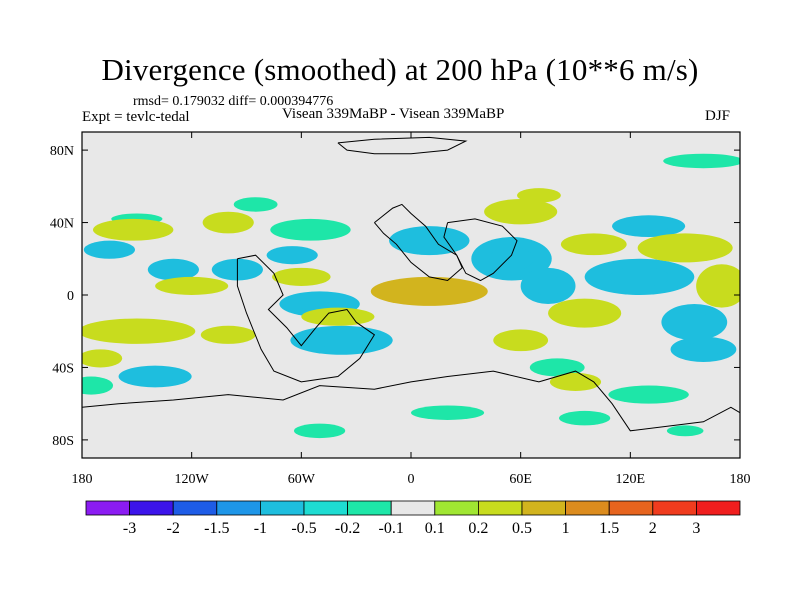 The image size is (800, 600). I want to click on x-tick-label-4: 60E, so click(520, 479).